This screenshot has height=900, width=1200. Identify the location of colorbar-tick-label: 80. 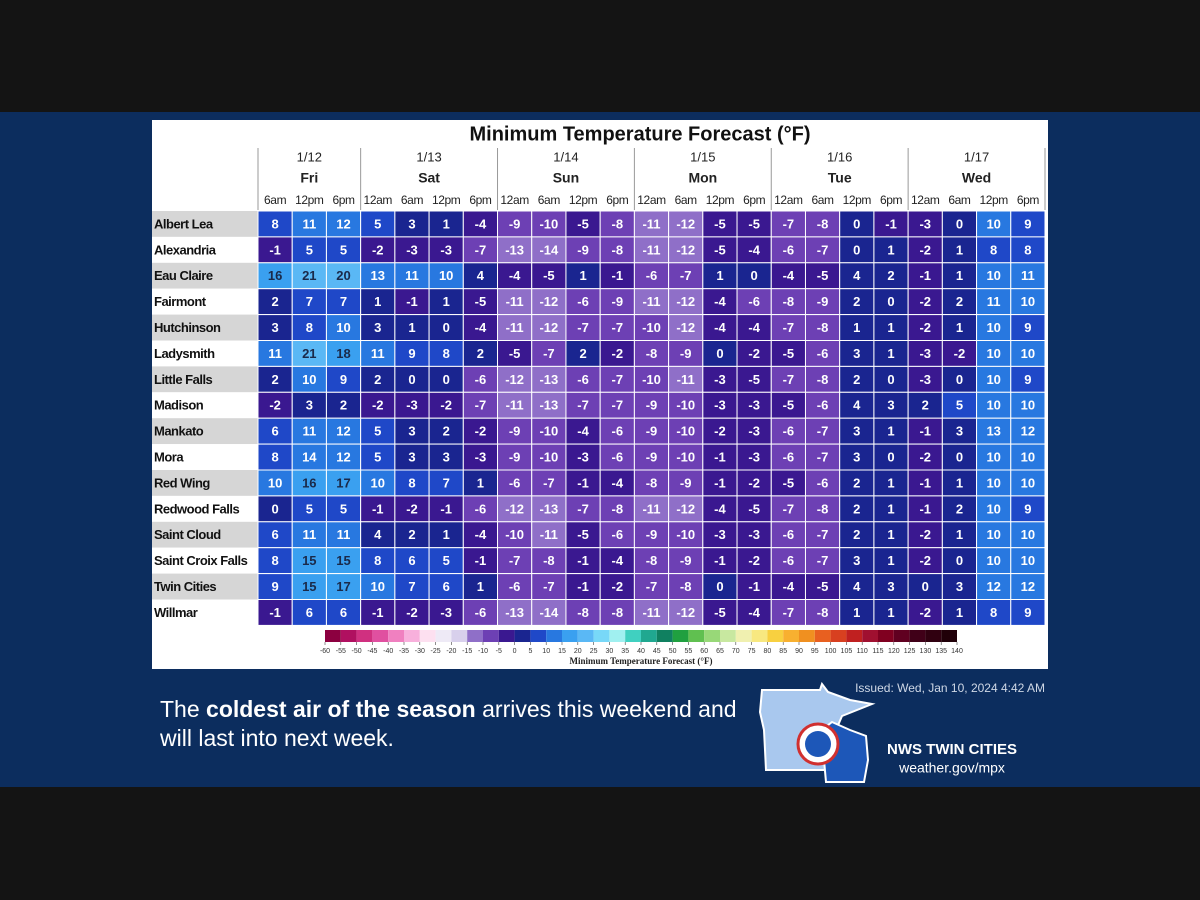
(768, 651).